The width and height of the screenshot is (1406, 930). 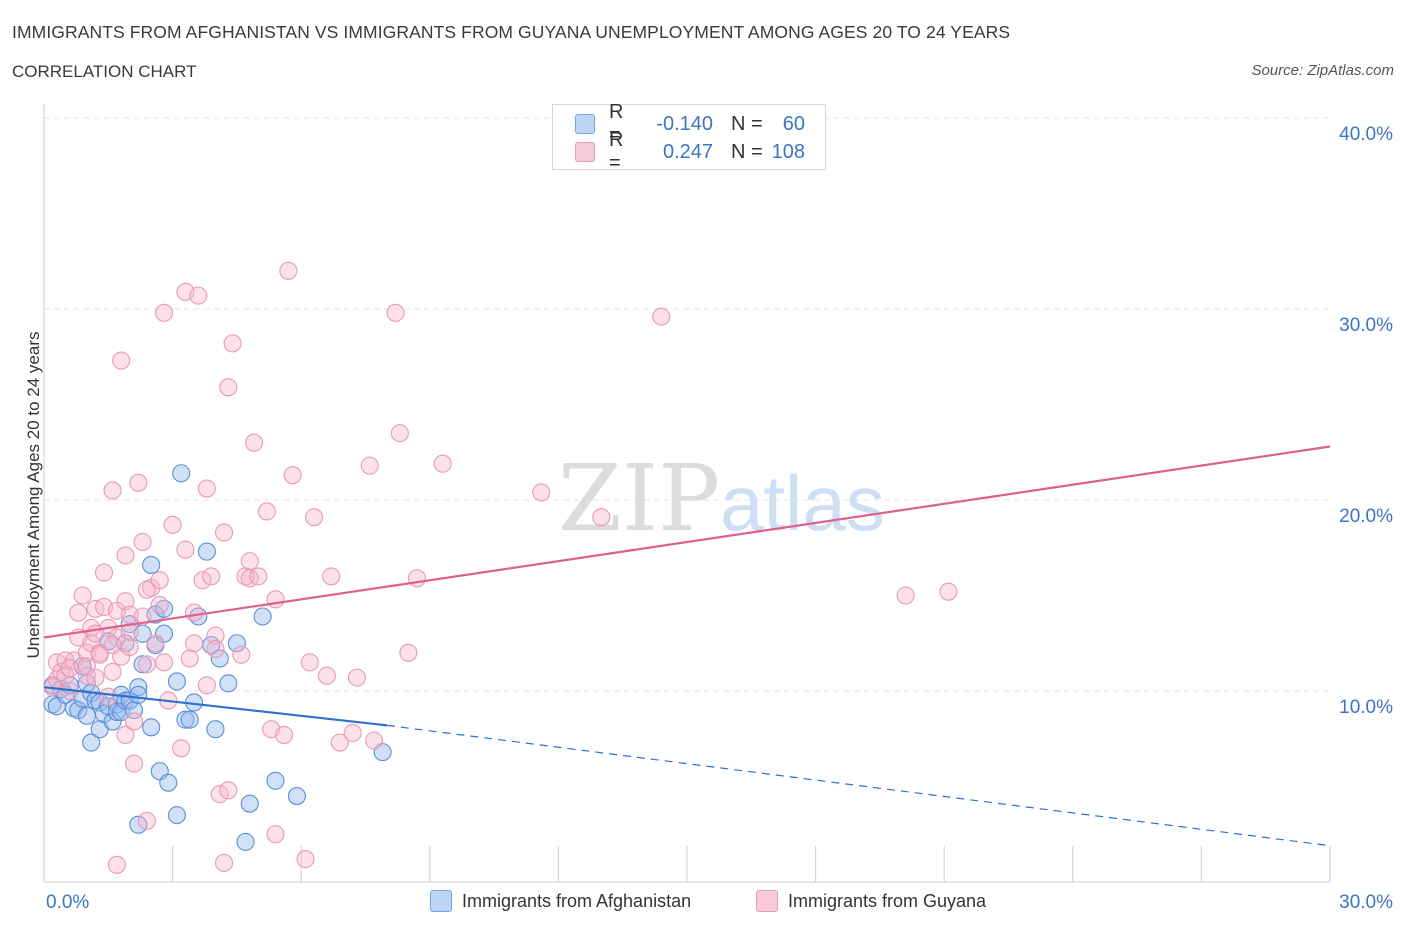 What do you see at coordinates (1366, 902) in the screenshot?
I see `x-tick-label: 30.0%` at bounding box center [1366, 902].